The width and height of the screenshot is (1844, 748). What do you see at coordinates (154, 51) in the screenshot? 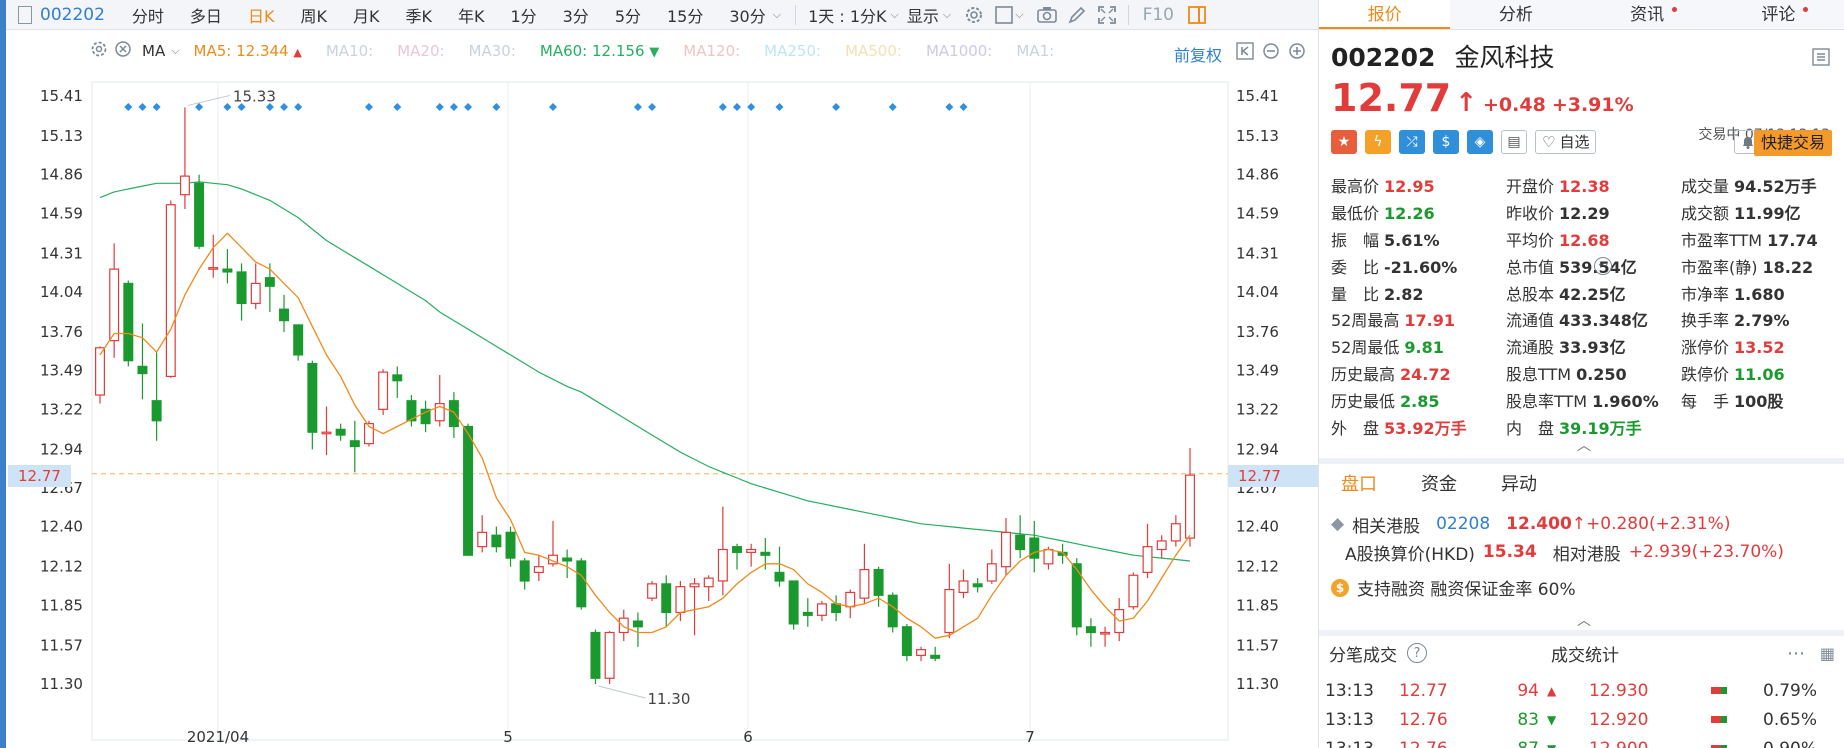
I see `ma-selector: MA` at bounding box center [154, 51].